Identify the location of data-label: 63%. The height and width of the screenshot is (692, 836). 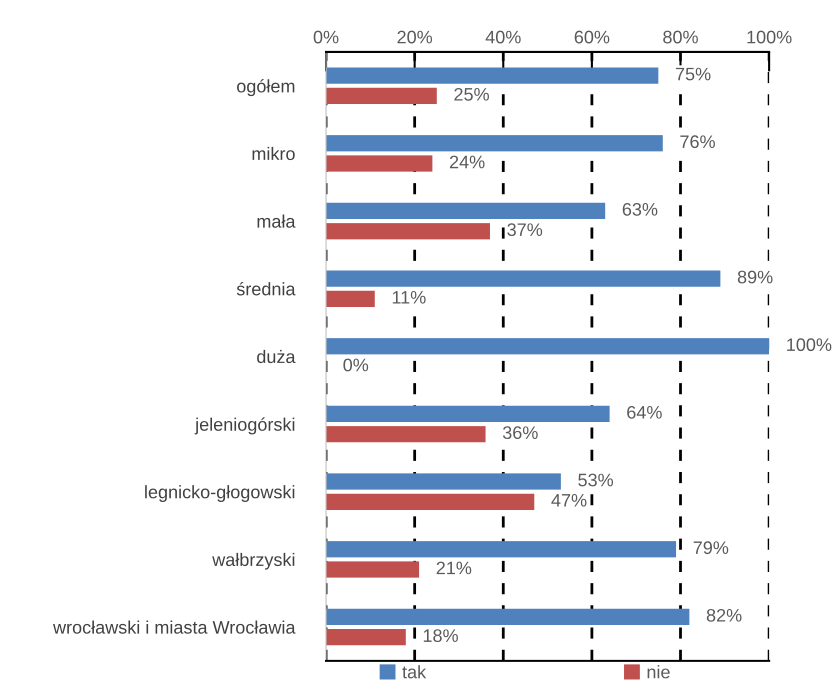
(640, 209).